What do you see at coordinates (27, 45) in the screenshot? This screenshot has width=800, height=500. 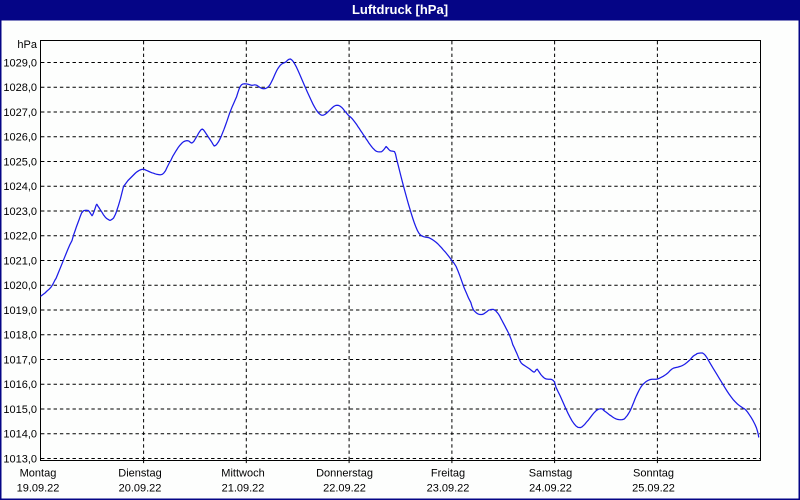 I see `svg-text: hPa` at bounding box center [27, 45].